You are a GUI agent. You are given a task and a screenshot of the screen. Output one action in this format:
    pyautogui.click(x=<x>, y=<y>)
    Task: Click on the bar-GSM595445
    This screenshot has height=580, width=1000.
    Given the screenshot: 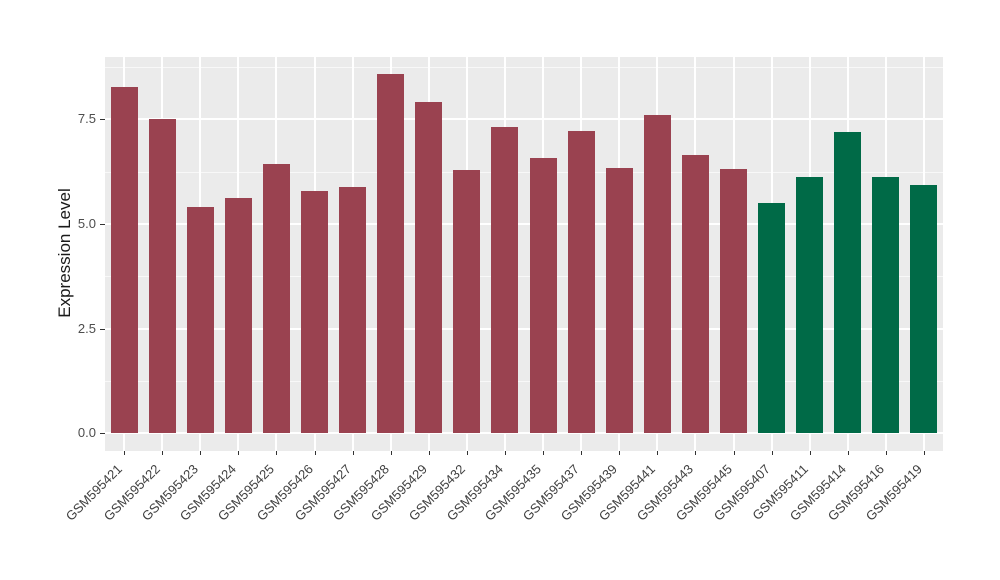 What is the action you would take?
    pyautogui.click(x=733, y=301)
    